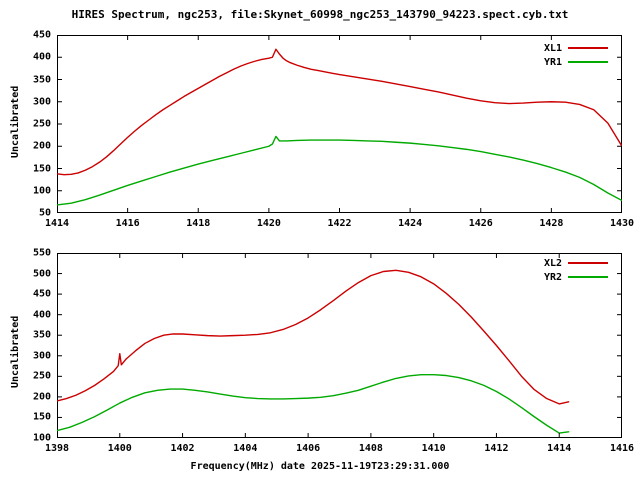  Describe the element at coordinates (41, 253) in the screenshot. I see `y-tick-label: 550` at that location.